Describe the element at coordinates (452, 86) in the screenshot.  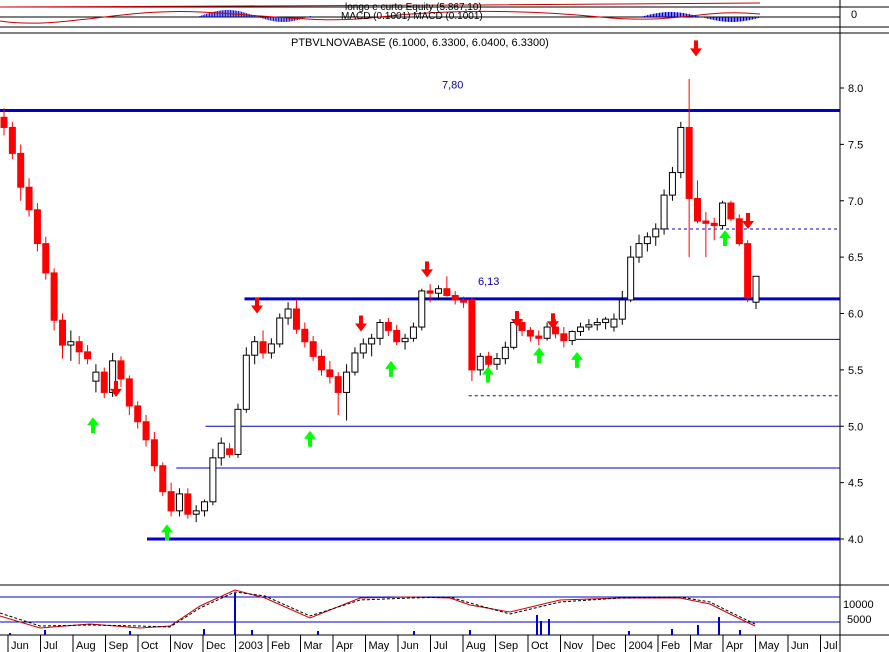
I see `level-label: 7,80` at that location.